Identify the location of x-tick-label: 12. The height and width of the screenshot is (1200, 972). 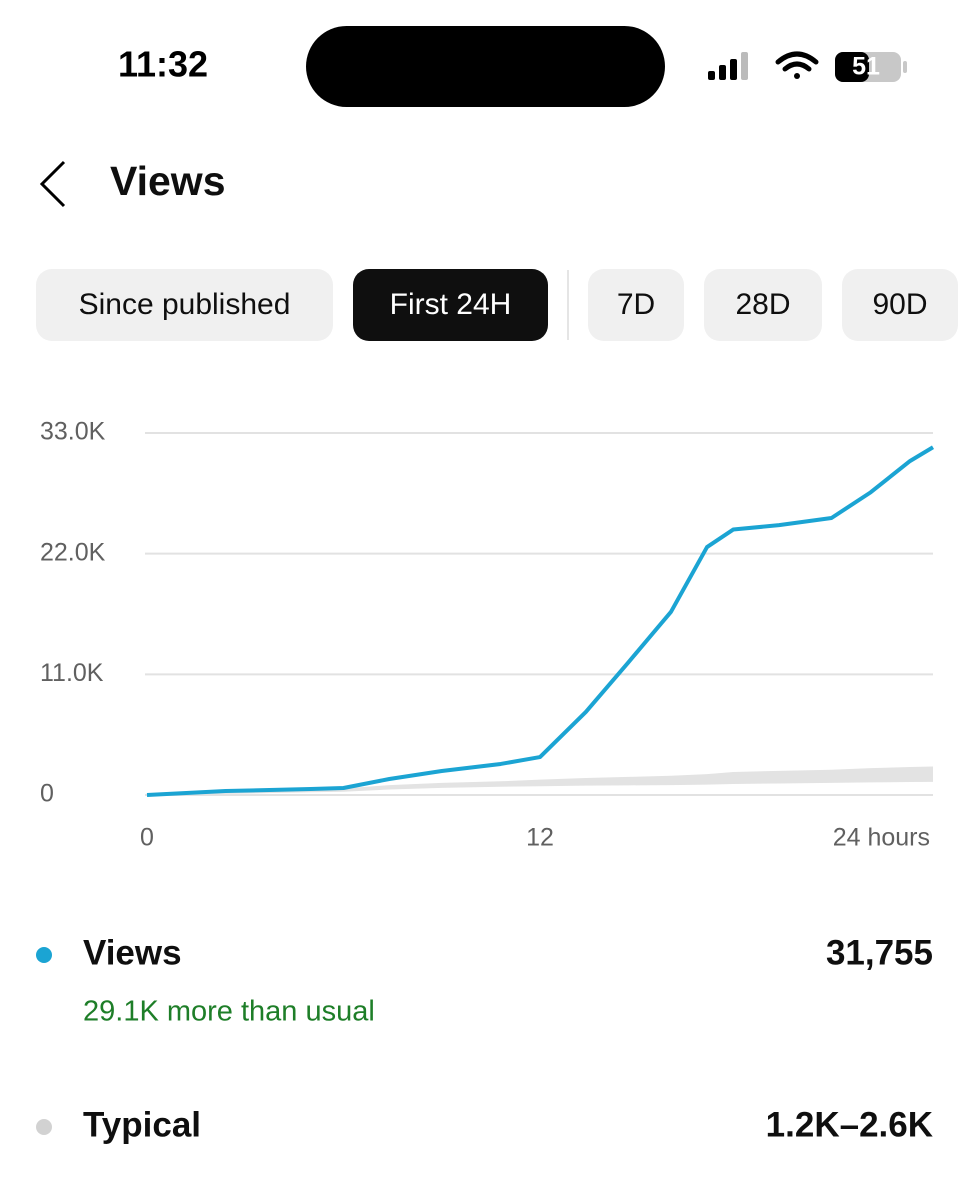
(540, 838).